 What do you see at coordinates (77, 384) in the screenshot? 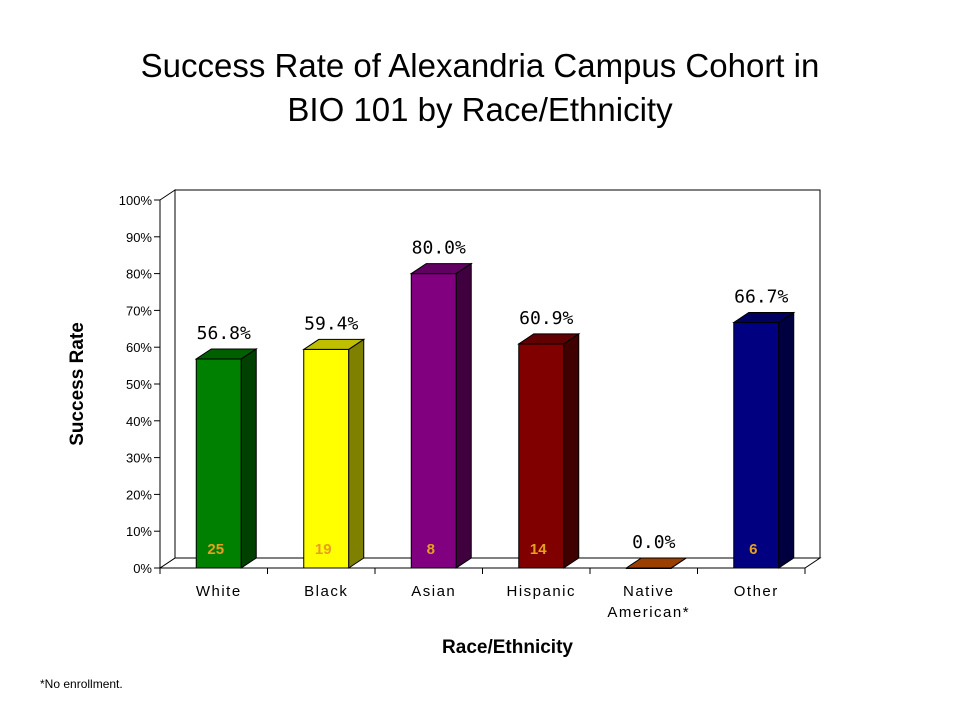
I see `y-axis-title: Success Rate` at bounding box center [77, 384].